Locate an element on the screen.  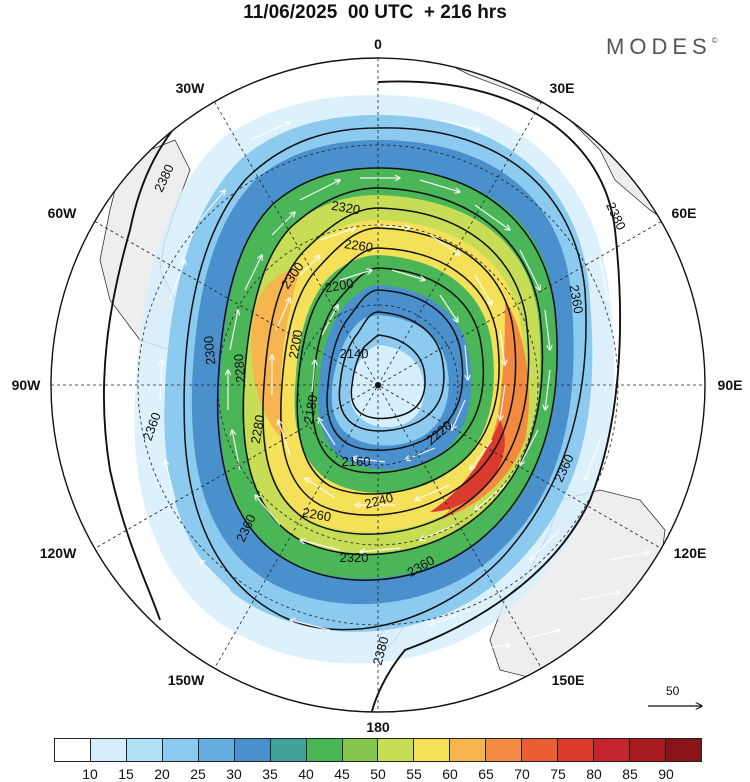
colorbar-label: 50 is located at coordinates (378, 774).